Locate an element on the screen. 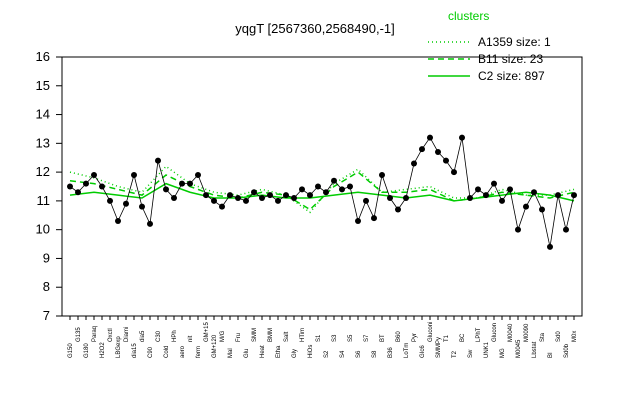 The width and height of the screenshot is (640, 400). x-tick-label: BMM is located at coordinates (271, 335).